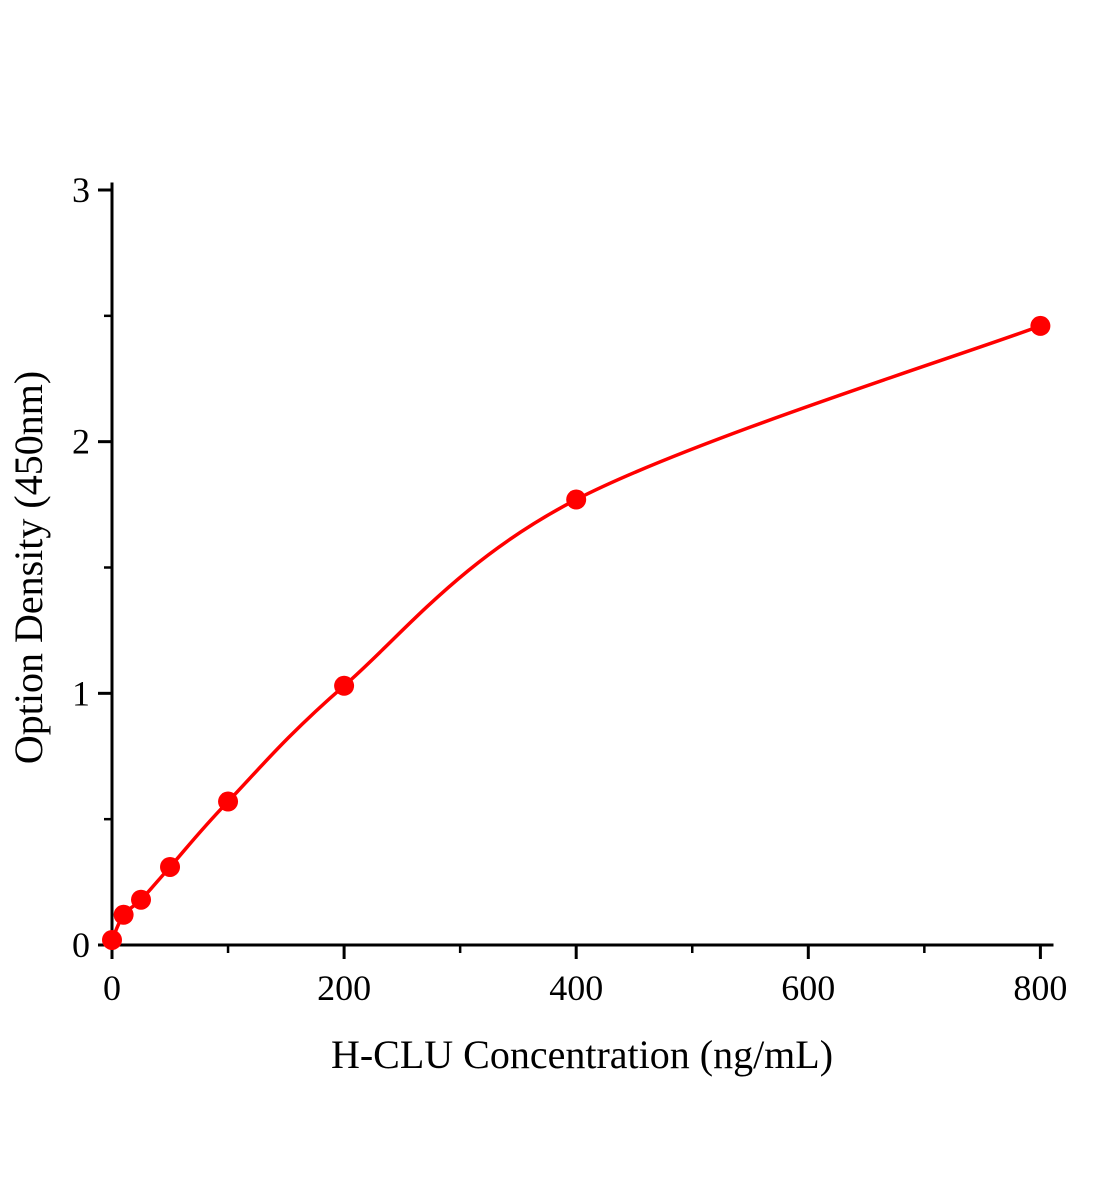 The width and height of the screenshot is (1104, 1200). Describe the element at coordinates (81, 190) in the screenshot. I see `y-tick-label: 3` at that location.